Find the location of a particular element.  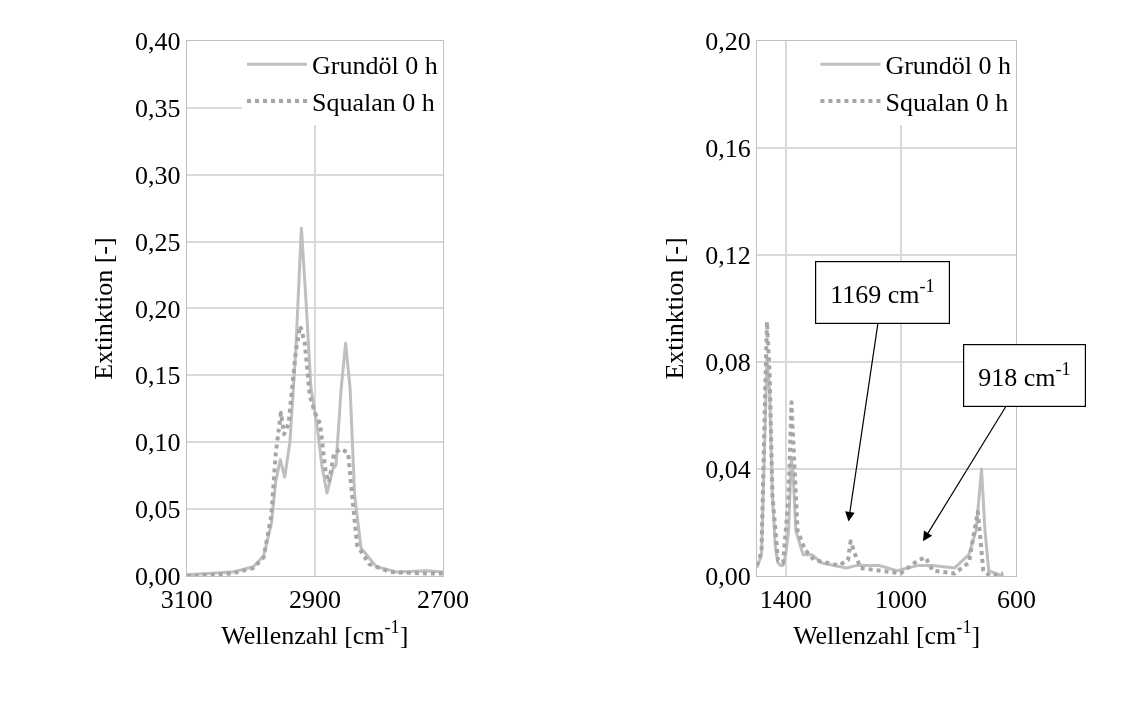

y-tick-label: 0,00 is located at coordinates (728, 577).